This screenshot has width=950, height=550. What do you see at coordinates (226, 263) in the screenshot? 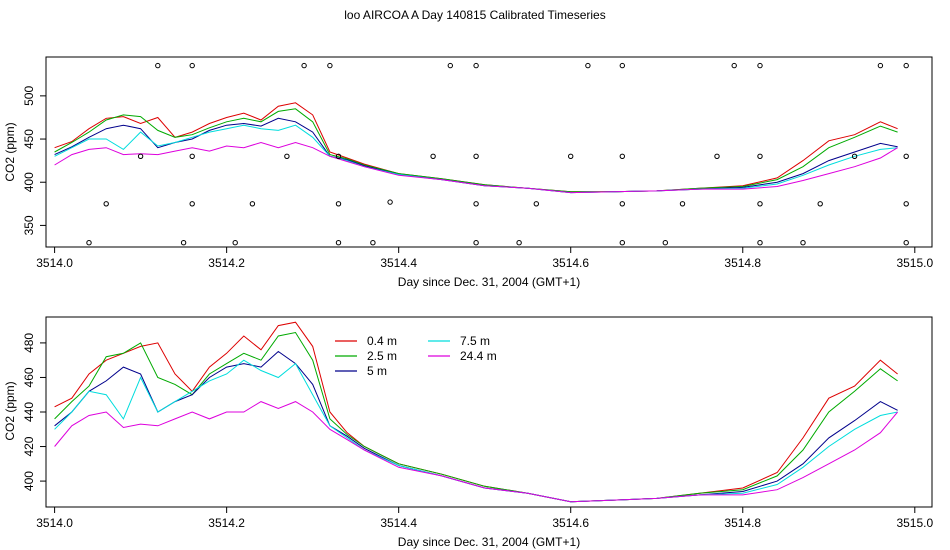
I see `top-xtick-label: 3514.2` at bounding box center [226, 263].